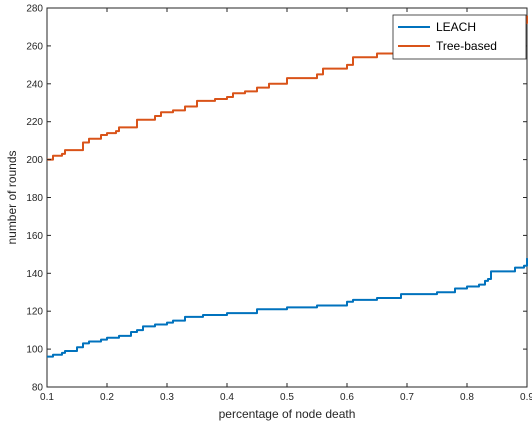 This screenshot has height=429, width=532. Describe the element at coordinates (34, 198) in the screenshot. I see `y-tick-label: 180` at that location.